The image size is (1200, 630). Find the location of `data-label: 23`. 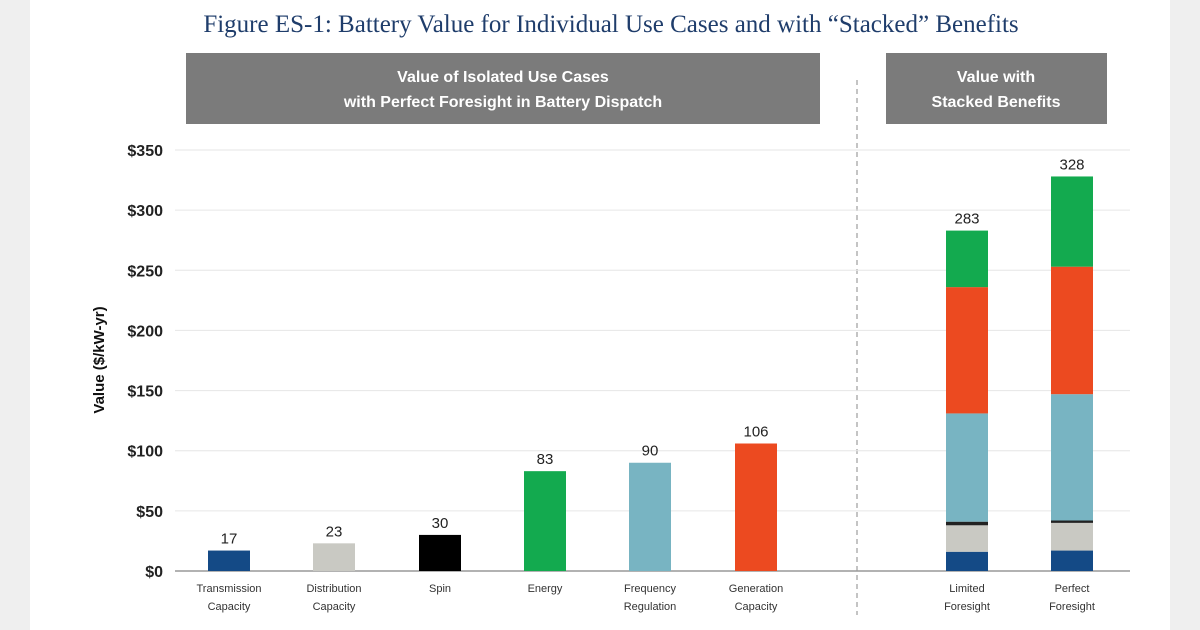

data-label: 23 is located at coordinates (334, 531).